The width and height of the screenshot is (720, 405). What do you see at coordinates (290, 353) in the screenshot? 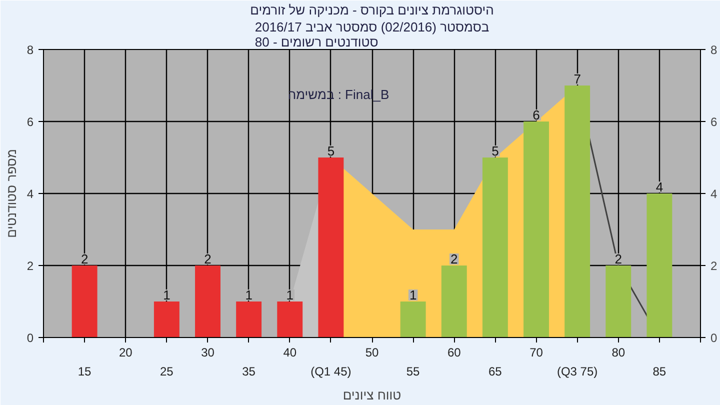
I see `x-tick-label: 40` at bounding box center [290, 353].